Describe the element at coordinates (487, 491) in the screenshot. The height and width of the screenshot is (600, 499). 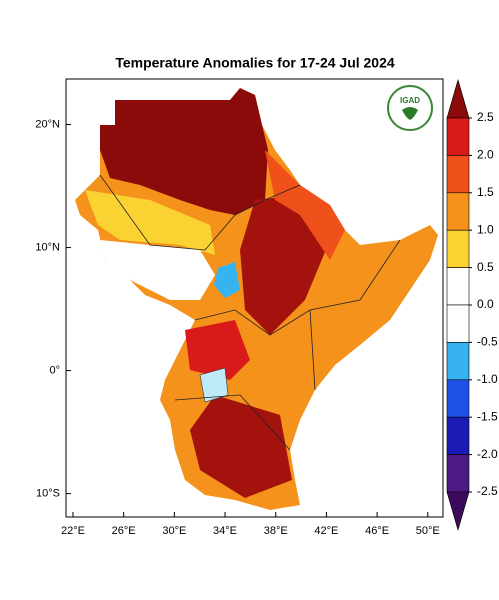
I see `colorbar-label: -2.5` at that location.